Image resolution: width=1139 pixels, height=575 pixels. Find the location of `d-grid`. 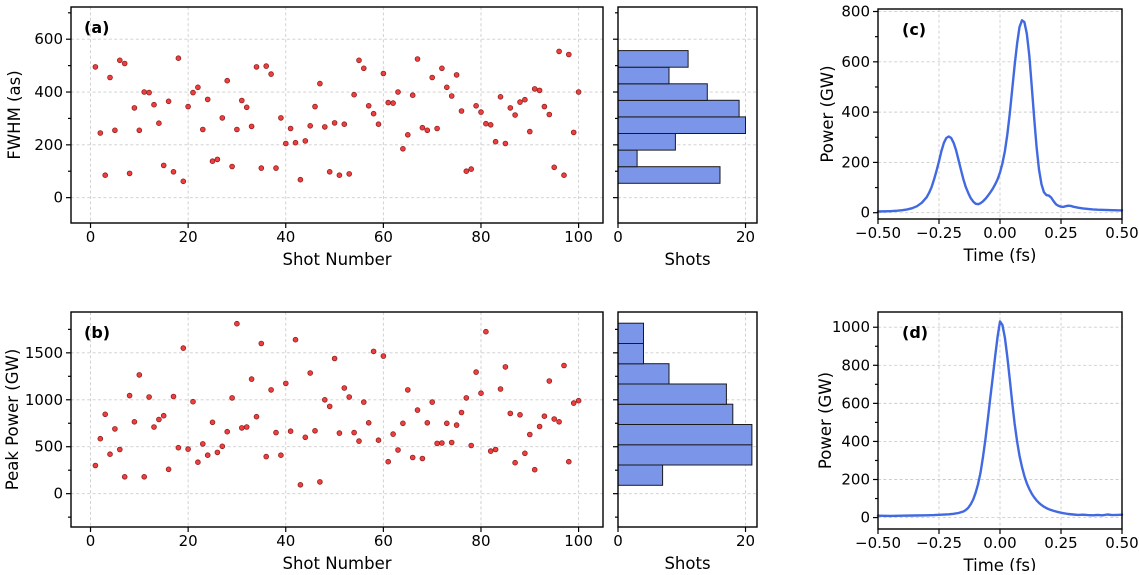

d-grid is located at coordinates (1000, 420).